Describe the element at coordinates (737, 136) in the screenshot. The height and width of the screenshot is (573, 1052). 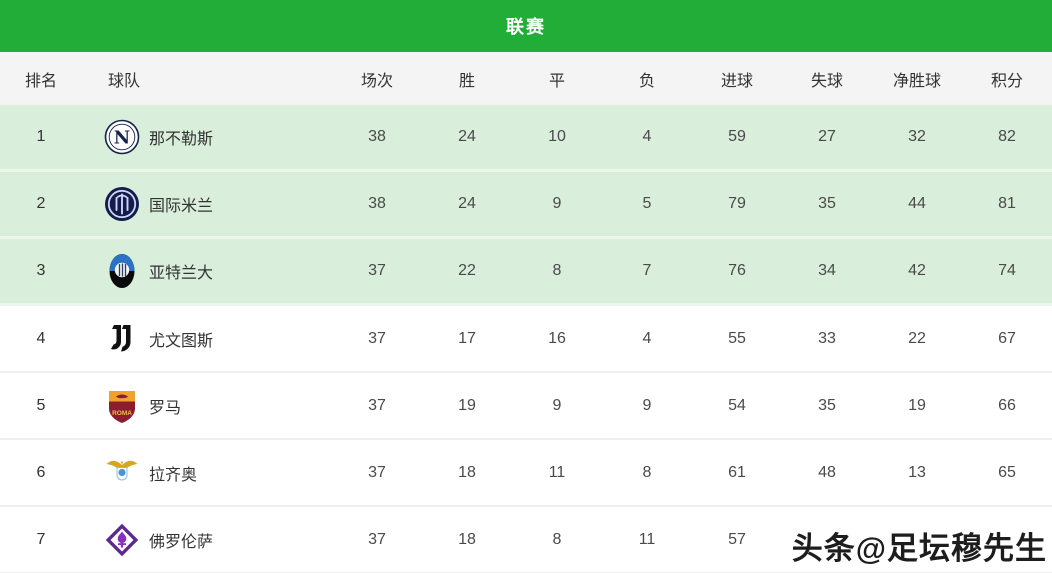
I see `stat-cell: 59` at that location.